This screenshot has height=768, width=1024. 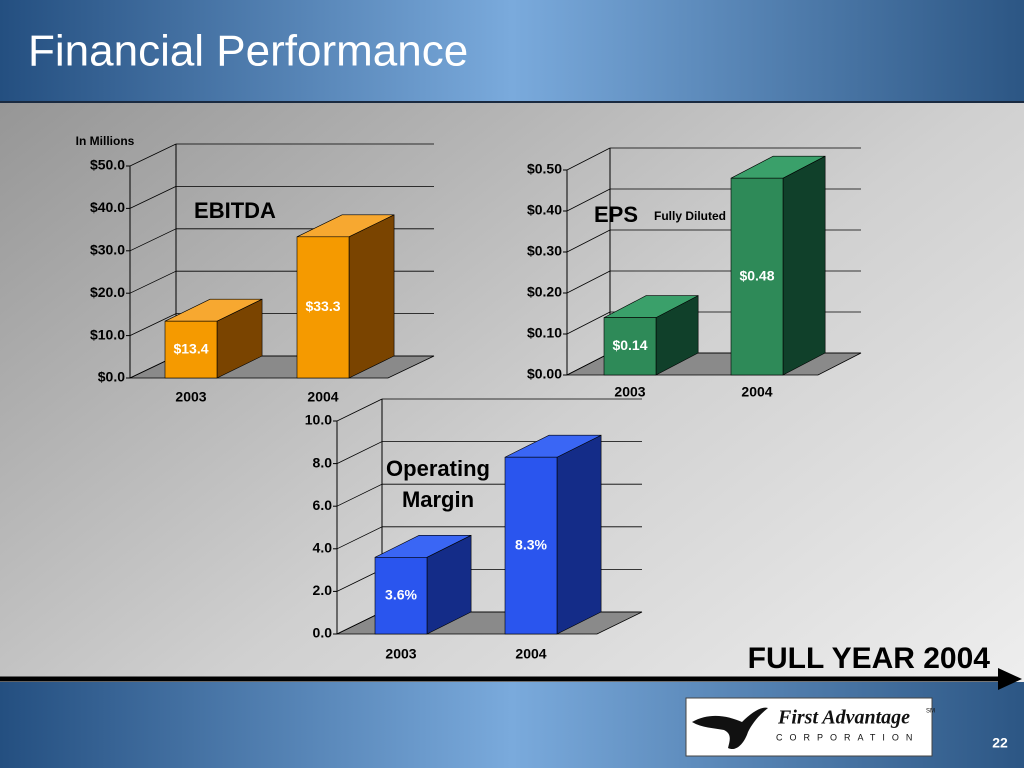 I want to click on title-band, so click(x=512, y=51).